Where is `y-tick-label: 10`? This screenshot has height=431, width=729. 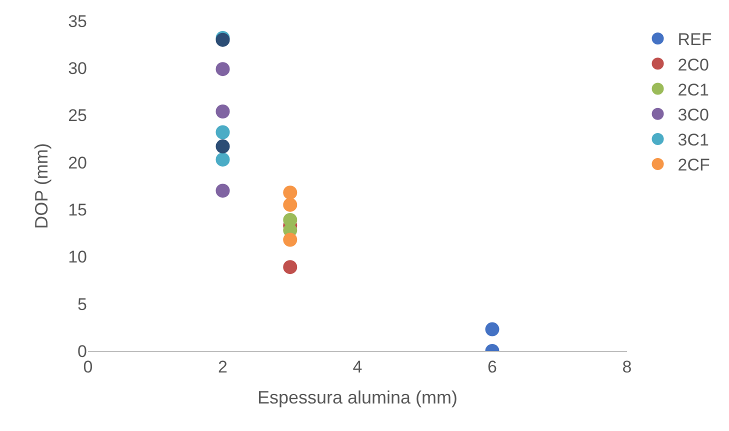 y-tick-label: 10 is located at coordinates (77, 257).